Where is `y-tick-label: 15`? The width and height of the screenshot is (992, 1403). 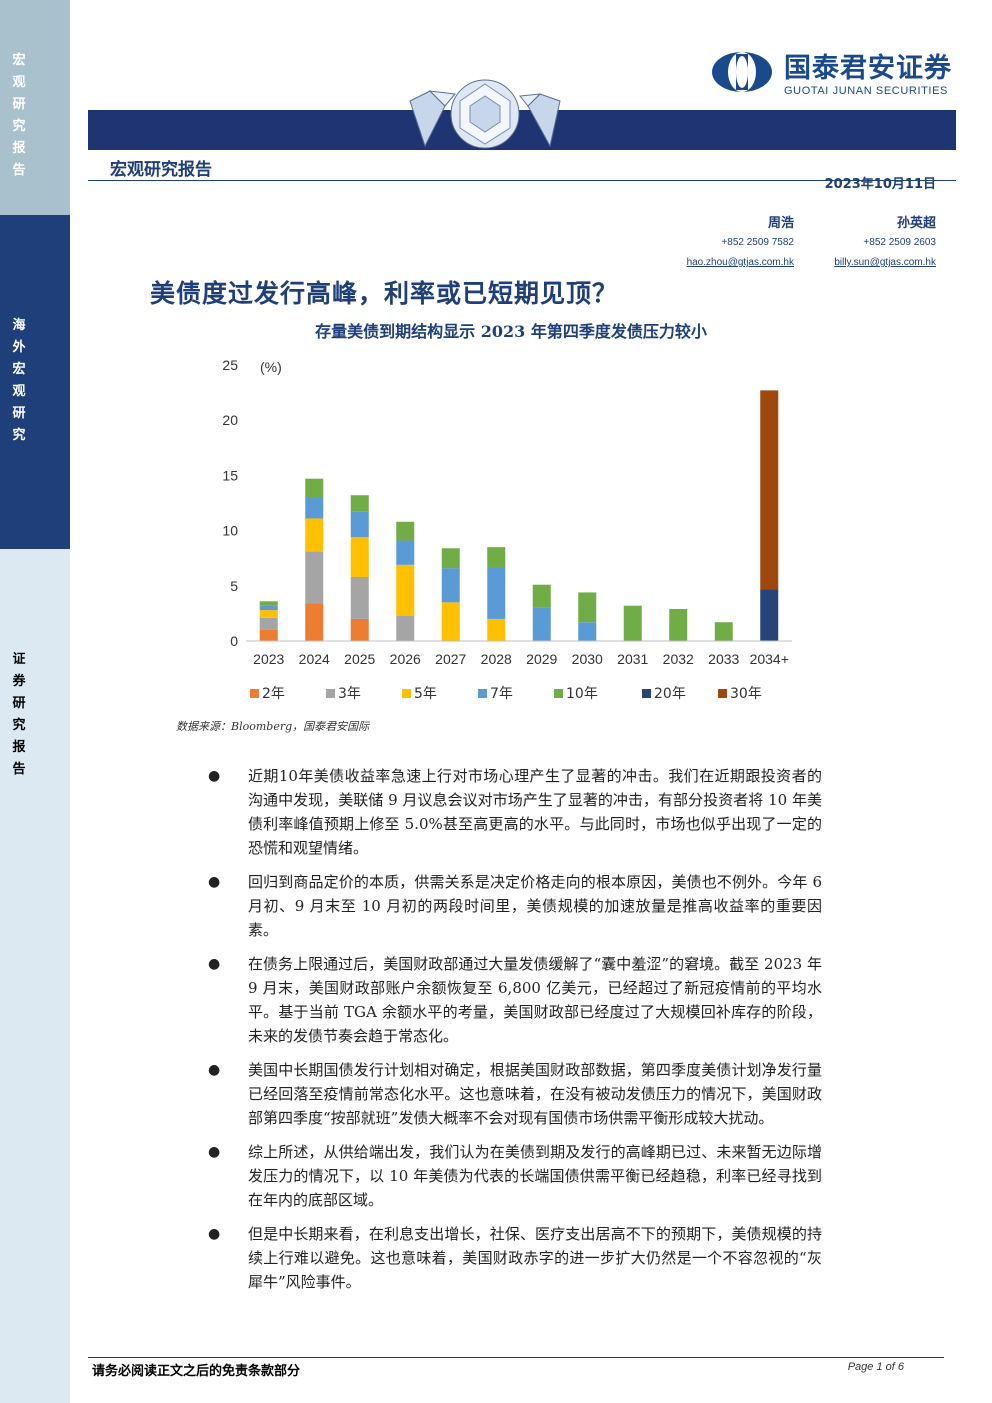
y-tick-label: 15 is located at coordinates (230, 475).